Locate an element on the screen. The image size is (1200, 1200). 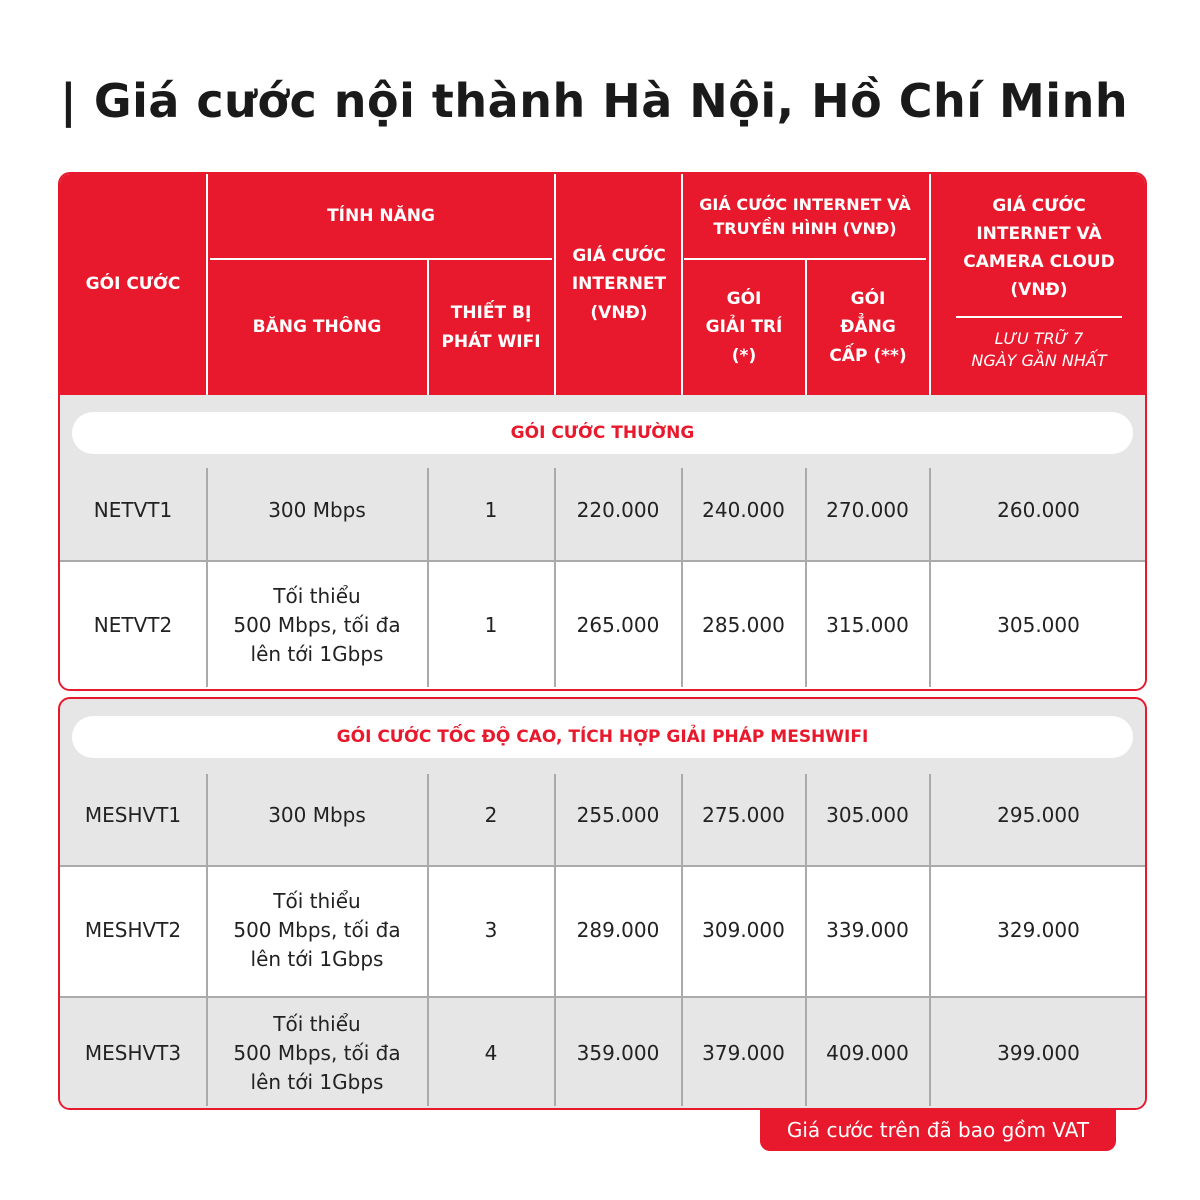
header-thiet-bi: THIẾT BỊ PHÁT WIFI is located at coordinates (491, 327).